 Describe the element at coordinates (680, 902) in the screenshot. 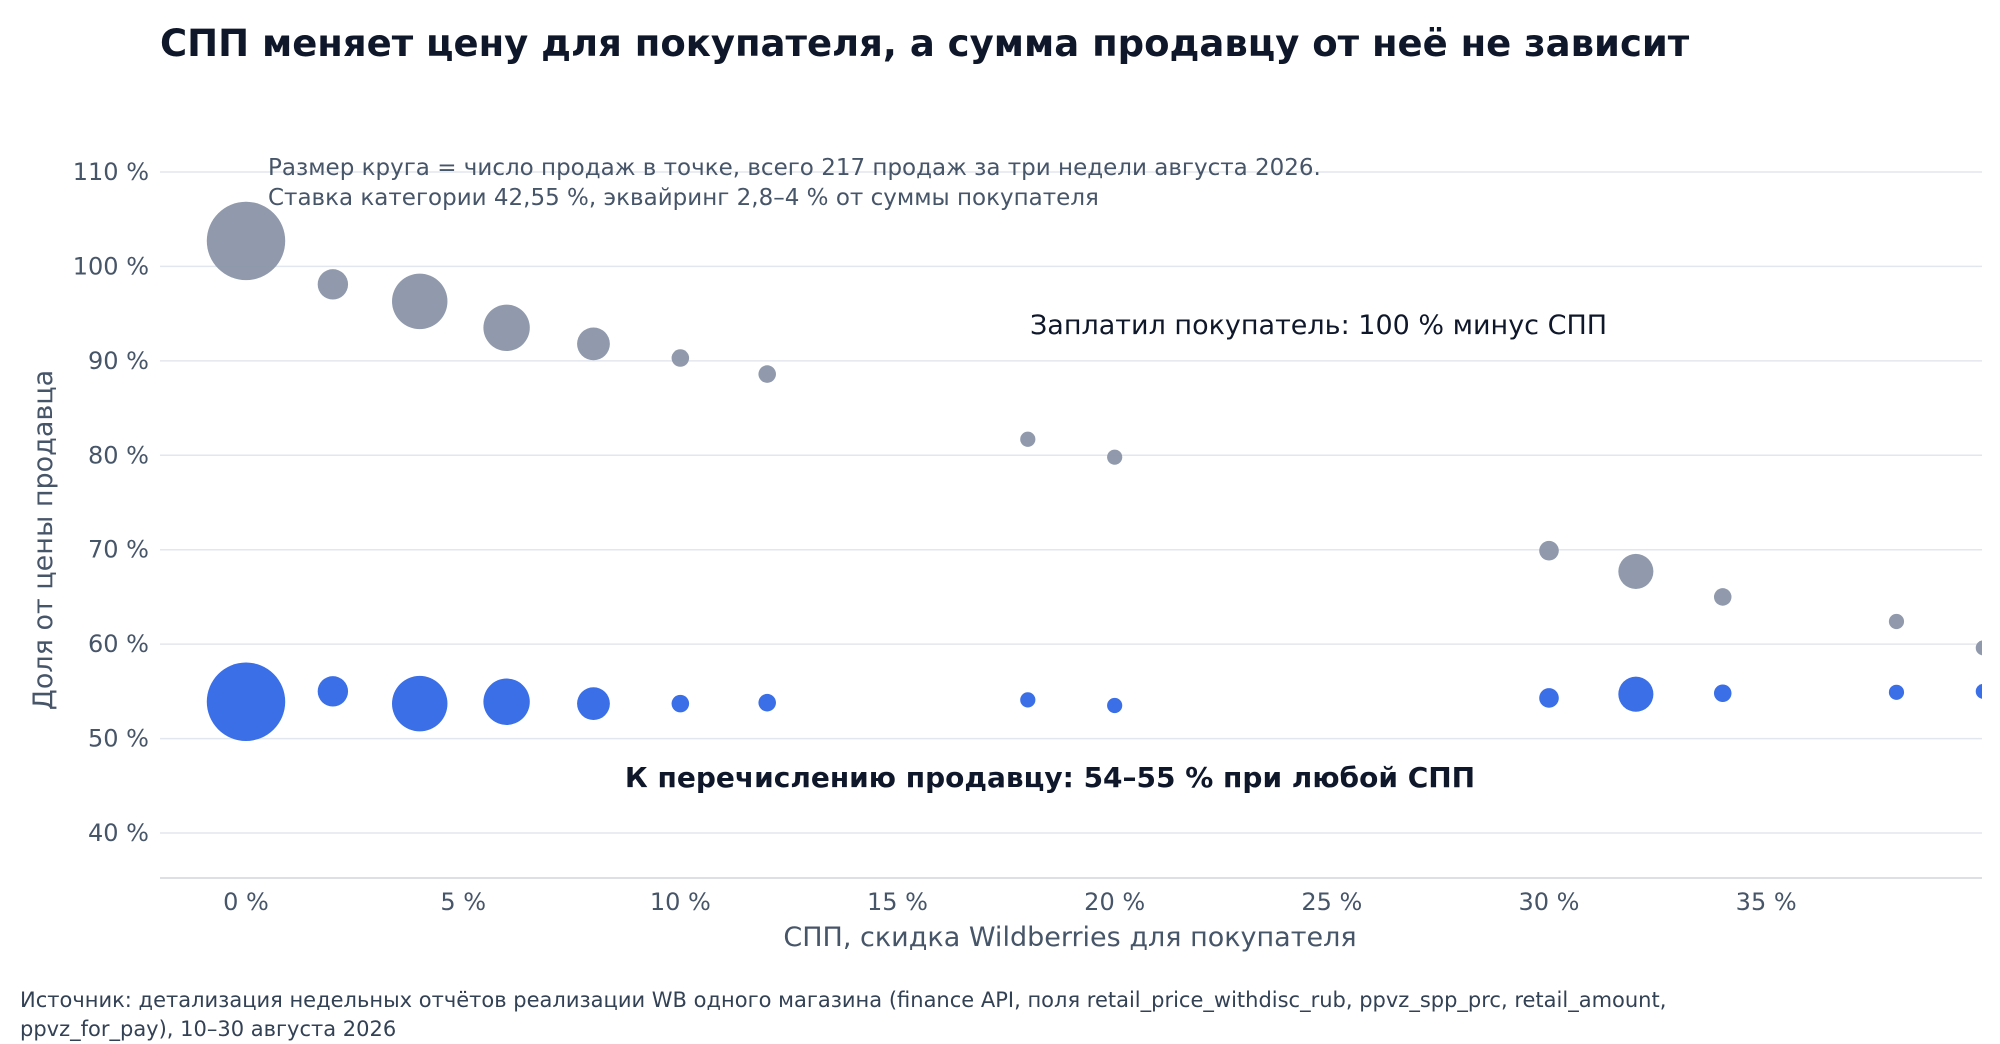

I see `x-tick-label: 10 %` at that location.